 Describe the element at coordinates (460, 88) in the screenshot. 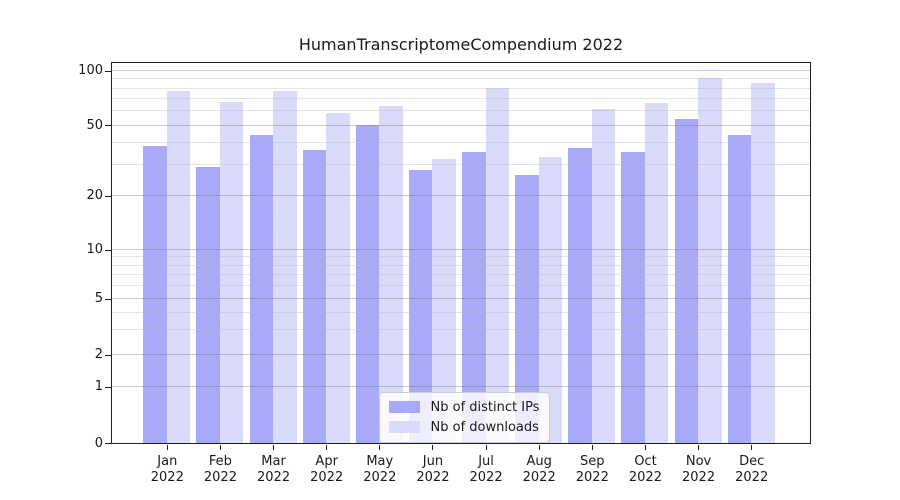

I see `minor-gridline-y80` at that location.